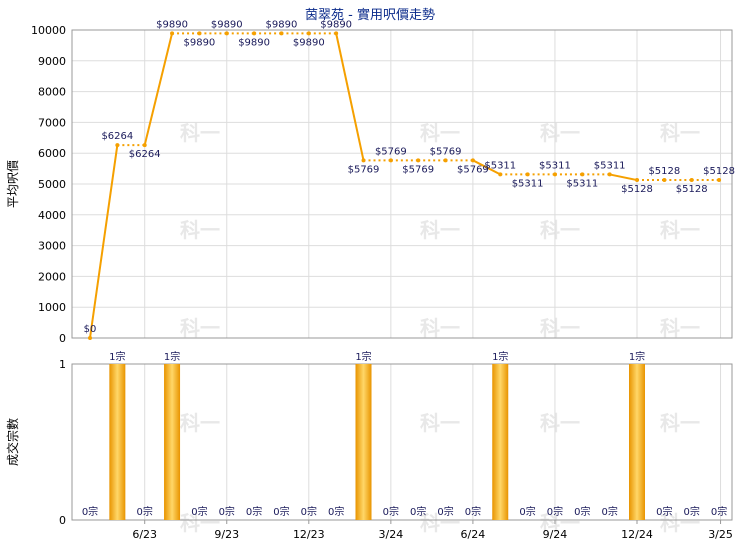 This screenshot has height=550, width=740. What do you see at coordinates (62, 364) in the screenshot?
I see `deals-y-tick-label: 1` at bounding box center [62, 364].